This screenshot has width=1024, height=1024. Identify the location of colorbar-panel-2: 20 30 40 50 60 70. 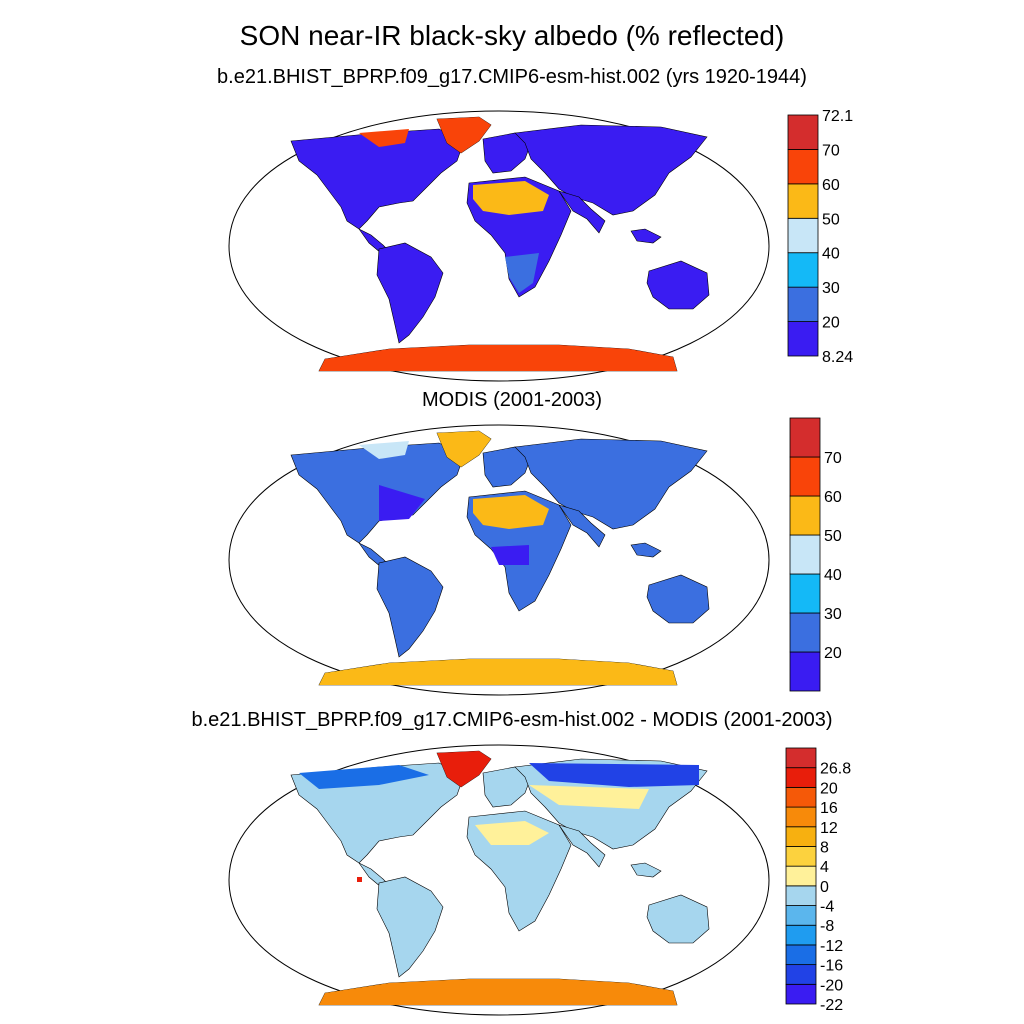
(815, 554).